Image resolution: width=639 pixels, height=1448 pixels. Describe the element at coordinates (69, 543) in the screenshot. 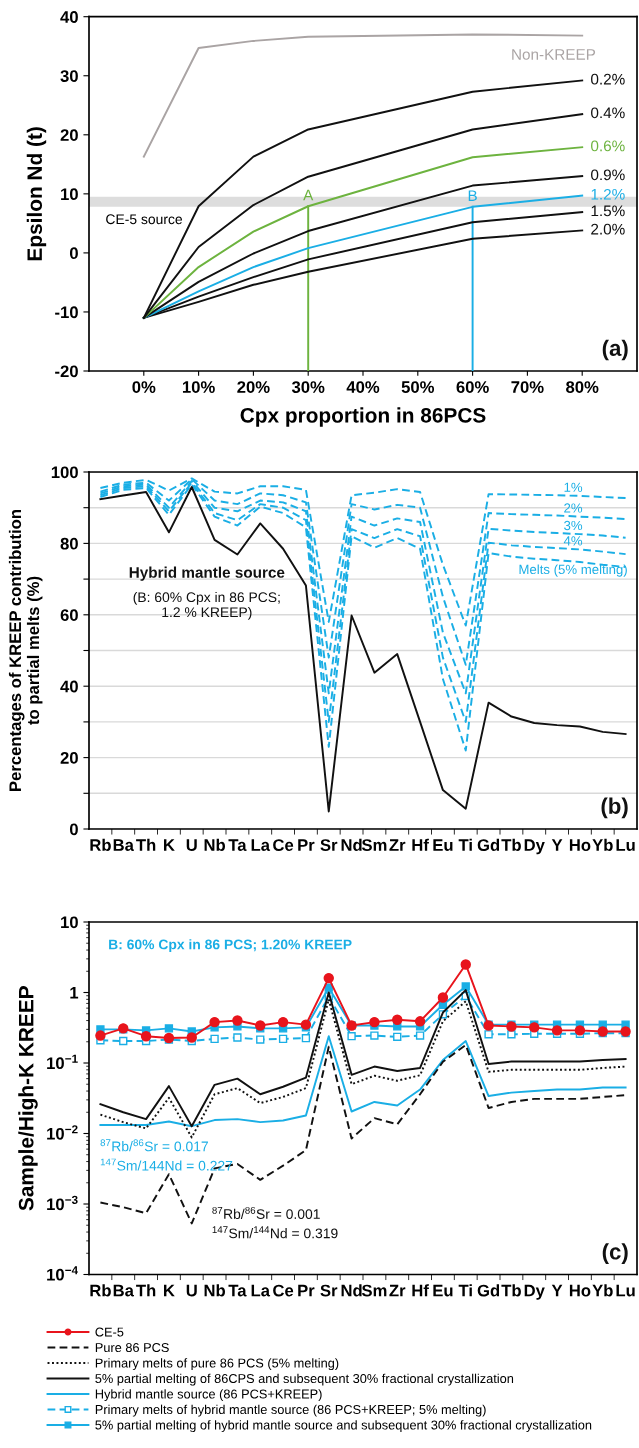

I see `y-tick-label: 80` at that location.